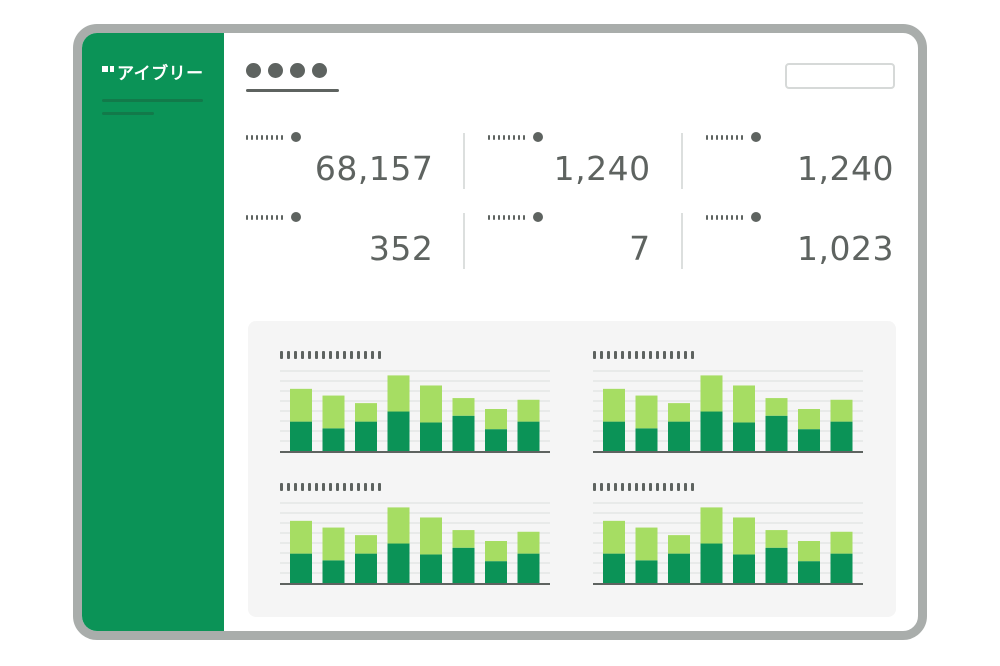 The height and width of the screenshot is (666, 1000). Describe the element at coordinates (286, 70) in the screenshot. I see `page-title-placeholder` at that location.